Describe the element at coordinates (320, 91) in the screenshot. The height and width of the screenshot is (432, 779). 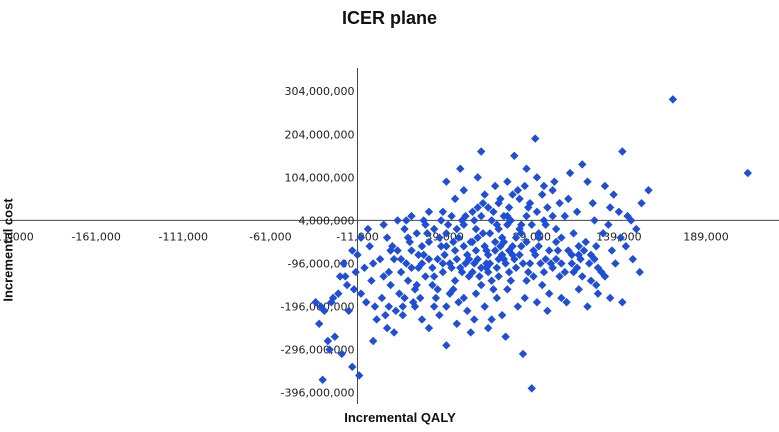
I see `y-tick-label: 304,000,000` at that location.